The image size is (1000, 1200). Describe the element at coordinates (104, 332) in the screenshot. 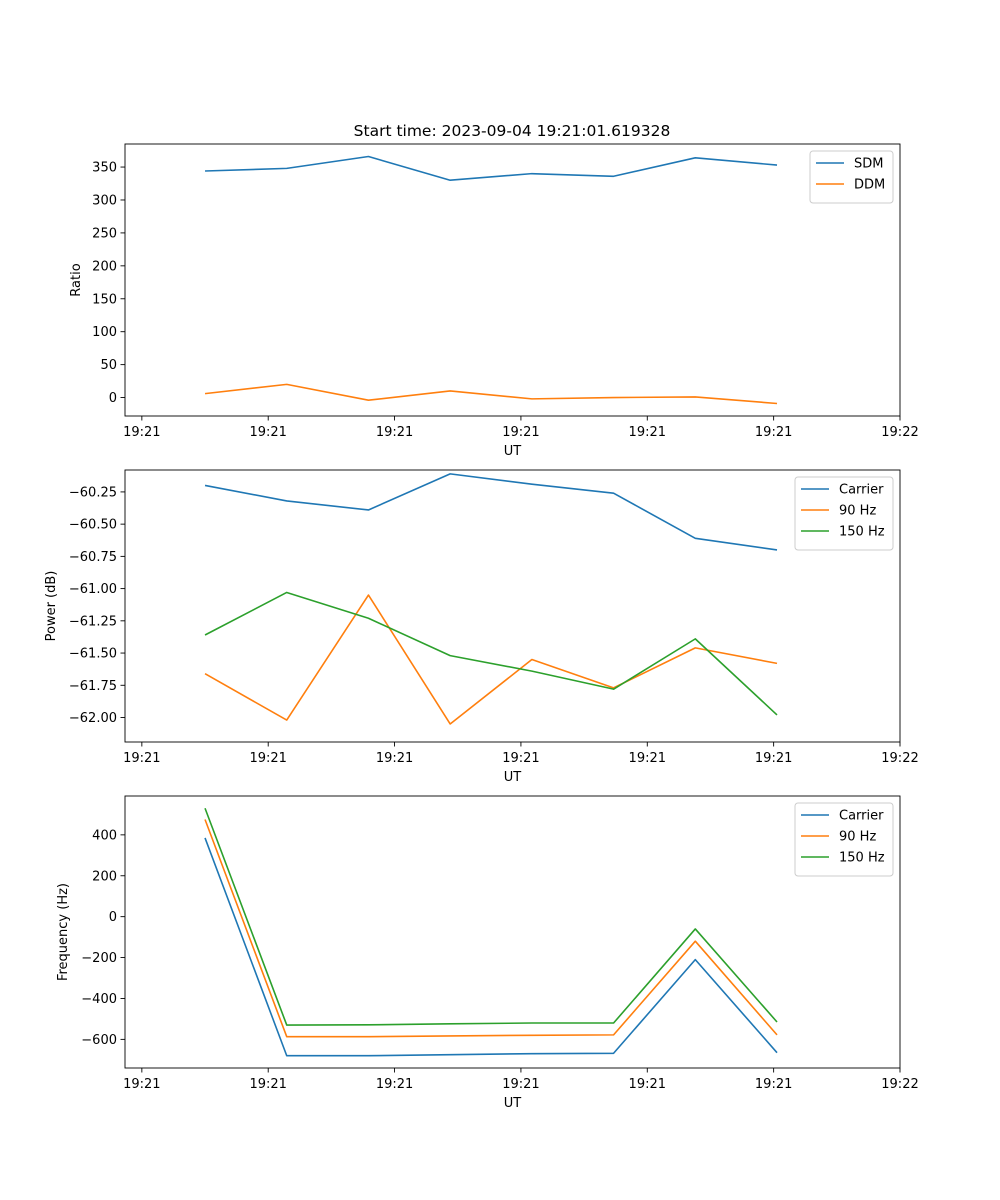

I see `y-tick-label: 100` at that location.